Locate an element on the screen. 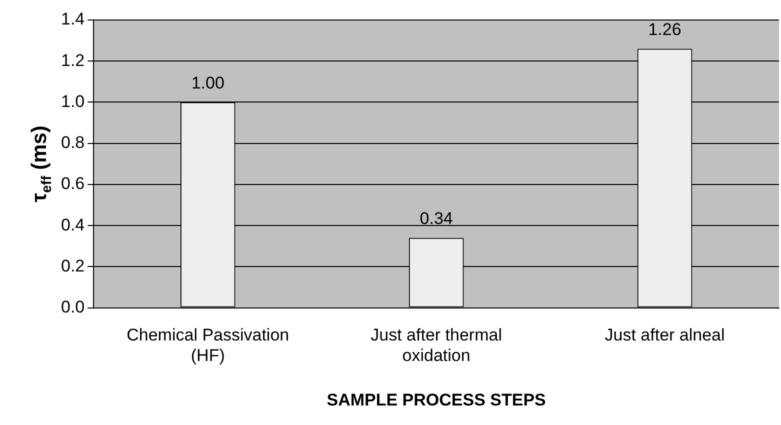 The height and width of the screenshot is (425, 781). y-axis-title: τeff (ms) is located at coordinates (41, 164).